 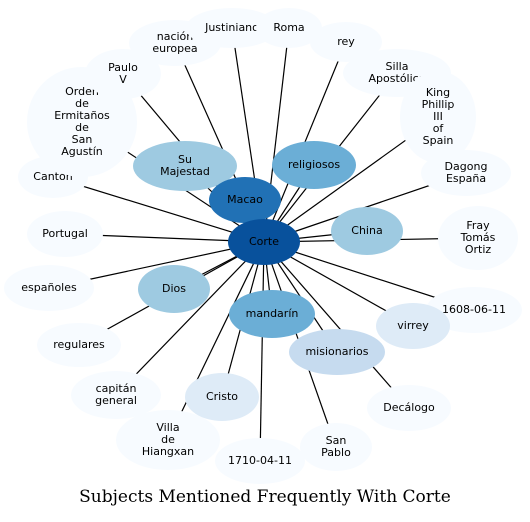 I want to click on node-regulares: regulares, so click(x=79, y=345).